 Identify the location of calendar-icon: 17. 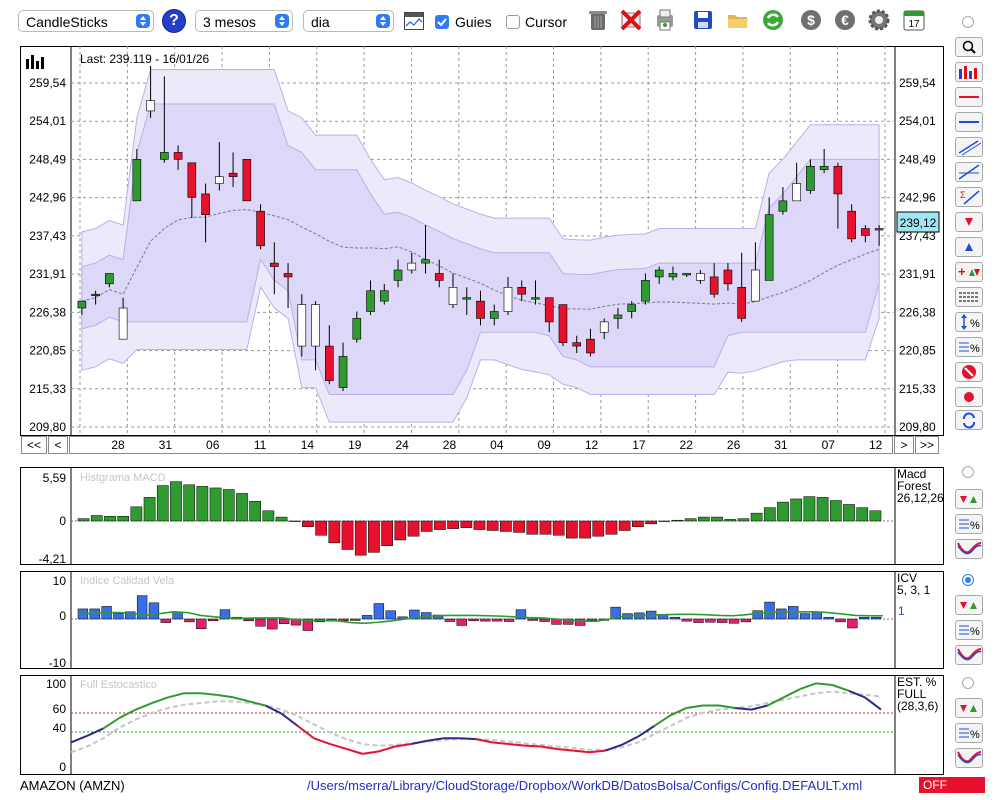
(914, 20).